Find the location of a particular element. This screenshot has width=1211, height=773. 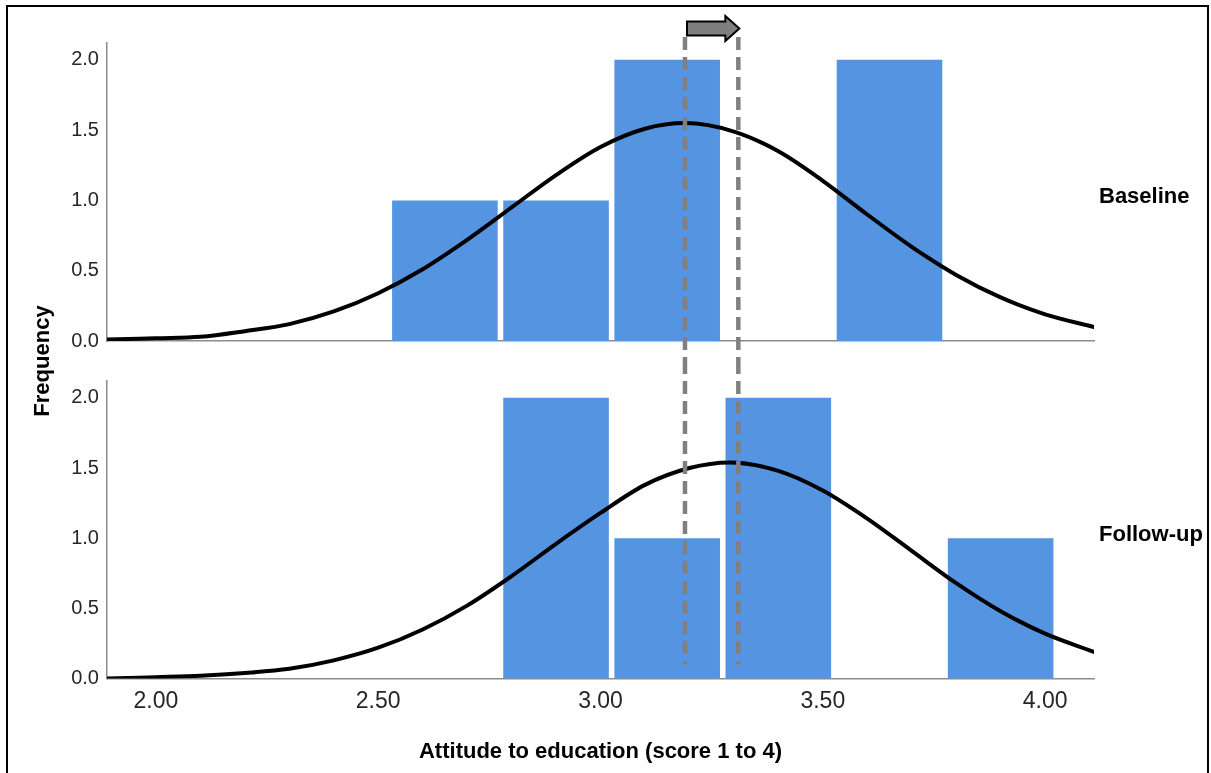

x-tick-label: 3.00 is located at coordinates (600, 699).